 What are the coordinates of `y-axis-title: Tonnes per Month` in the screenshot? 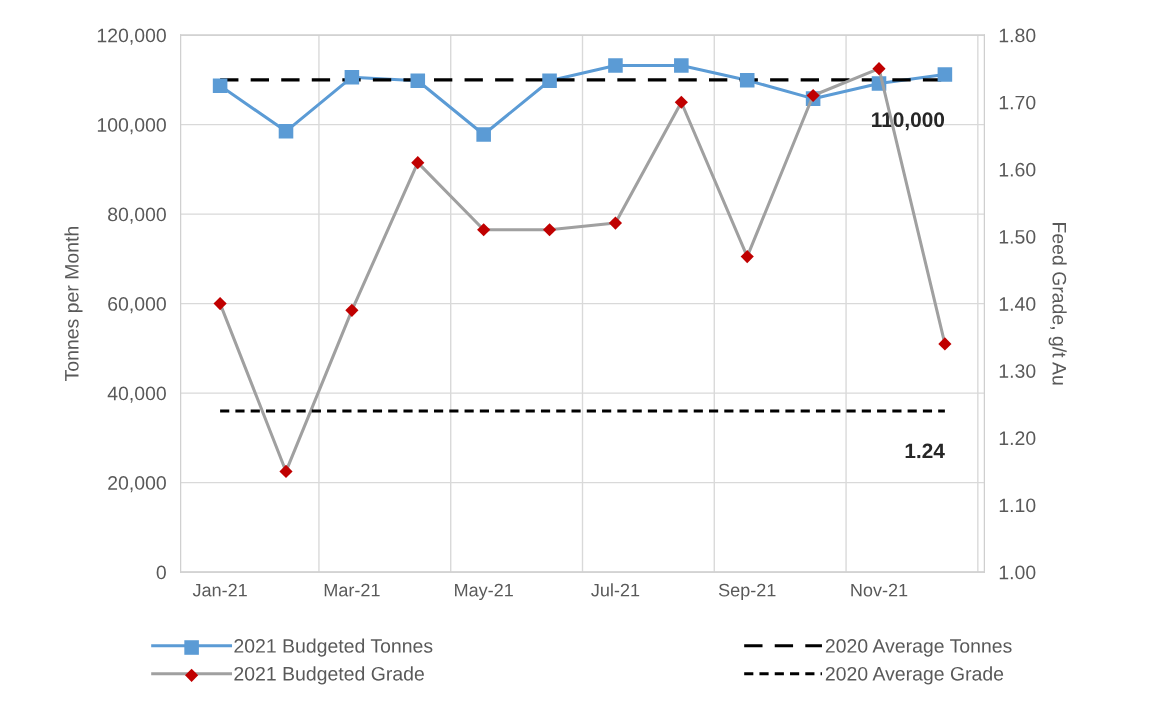 It's located at (73, 304).